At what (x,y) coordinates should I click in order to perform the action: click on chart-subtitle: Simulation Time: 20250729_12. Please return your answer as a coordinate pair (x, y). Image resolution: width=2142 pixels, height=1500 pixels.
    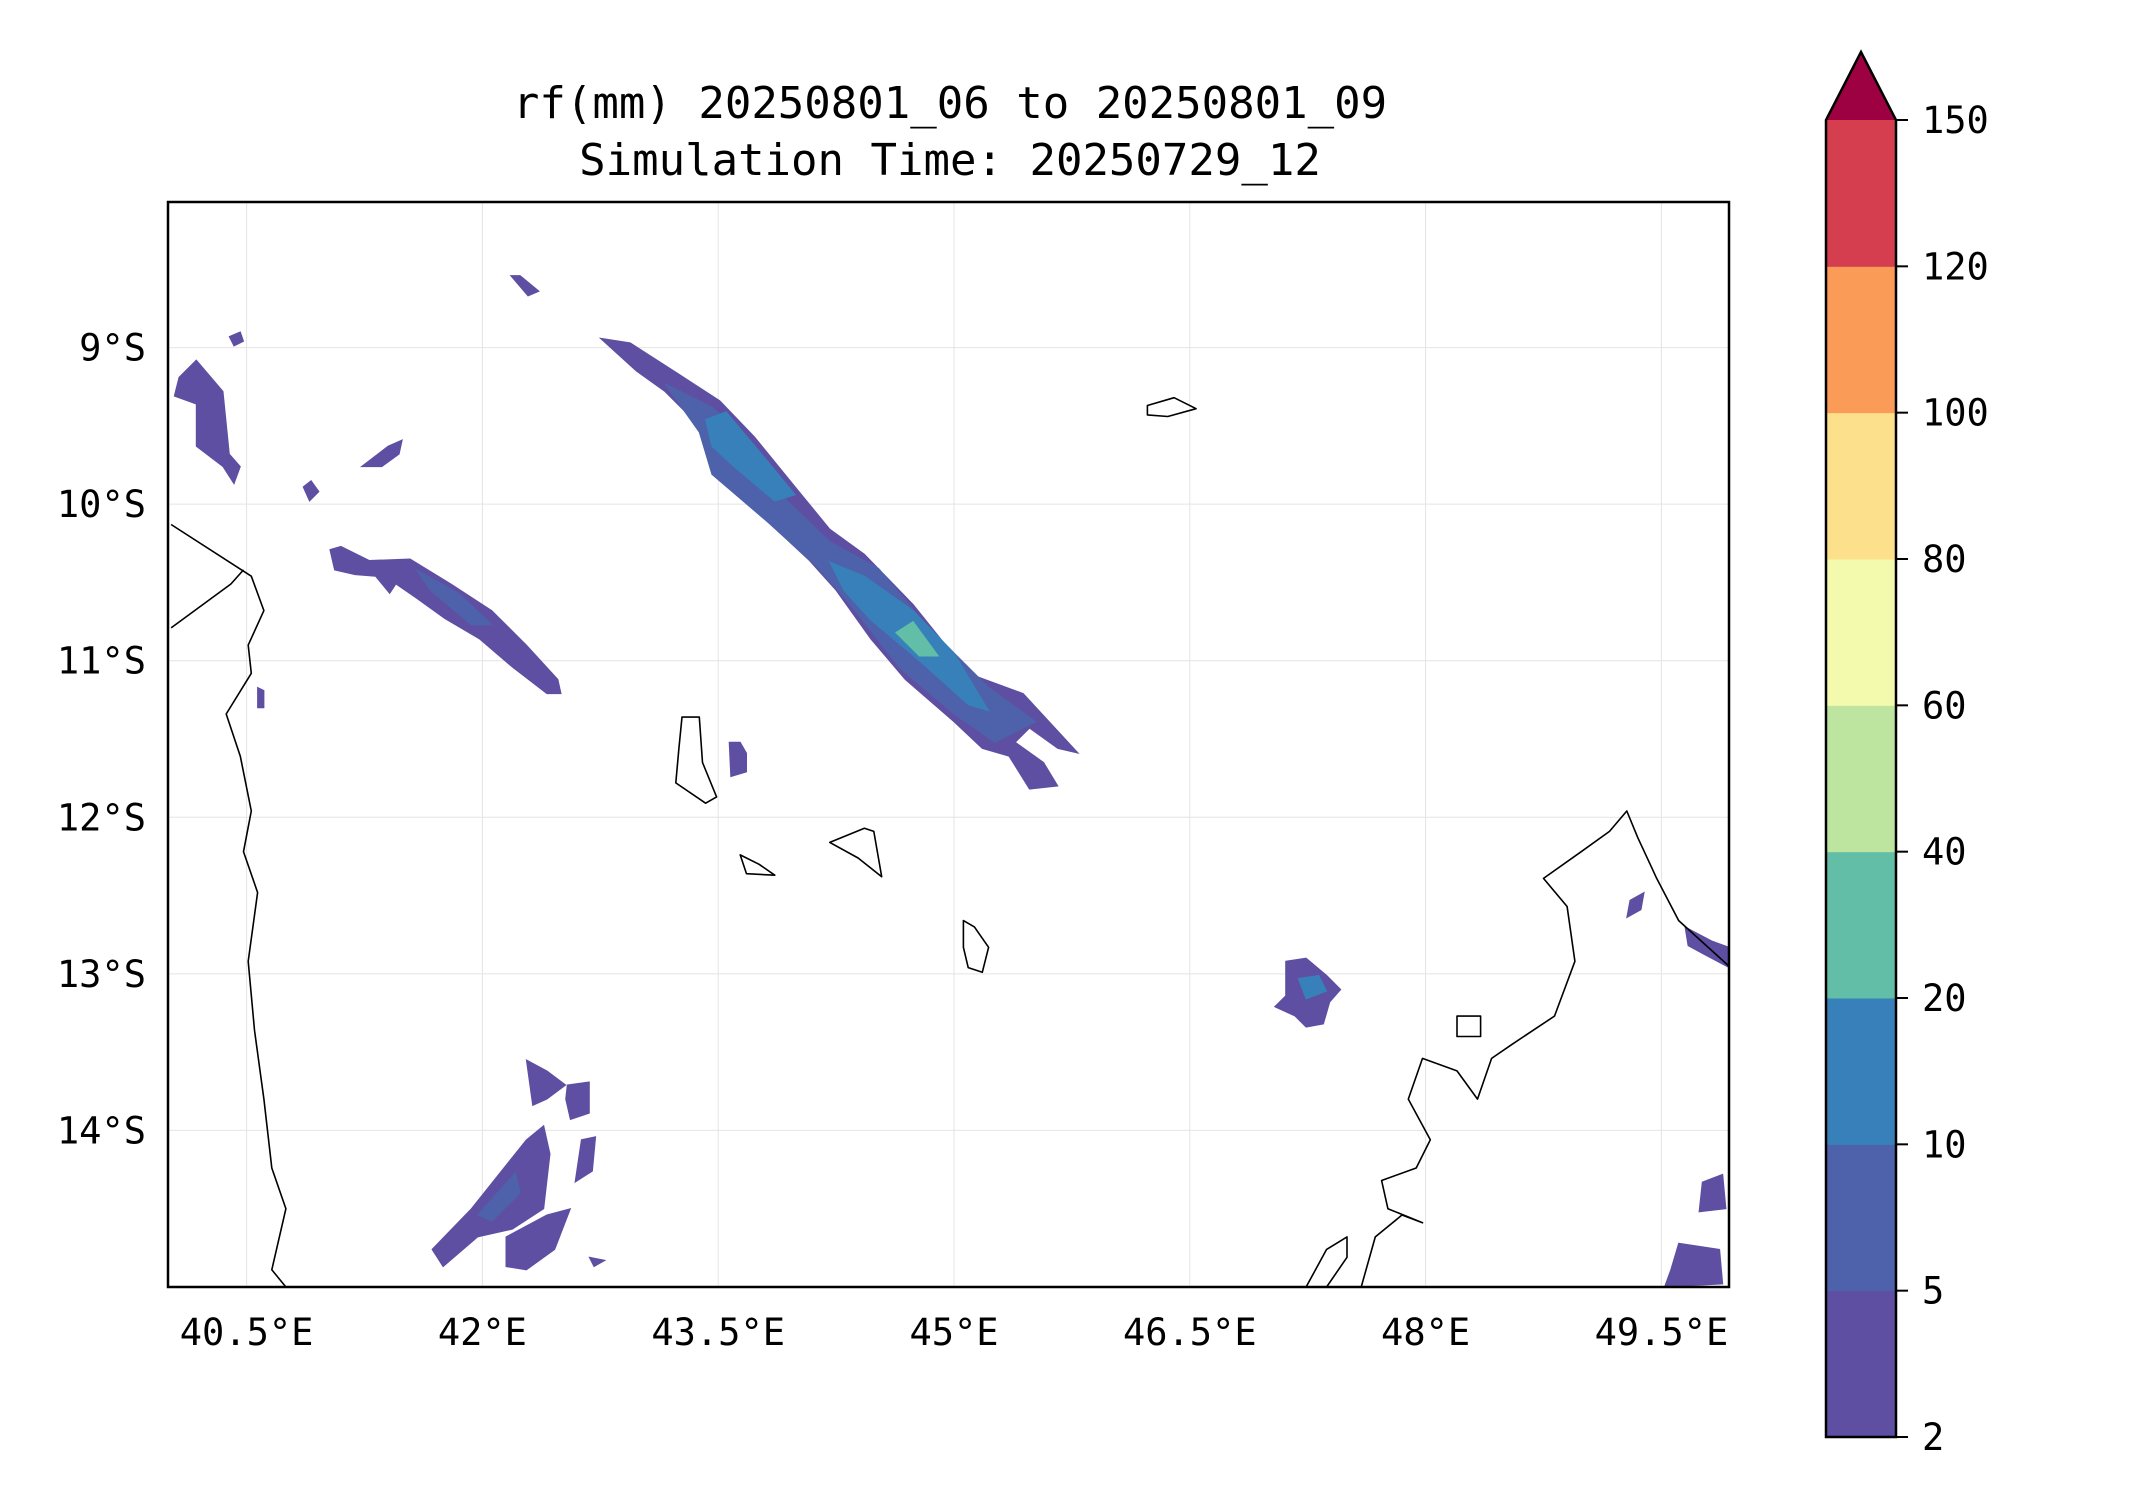
    Looking at the image, I should click on (950, 160).